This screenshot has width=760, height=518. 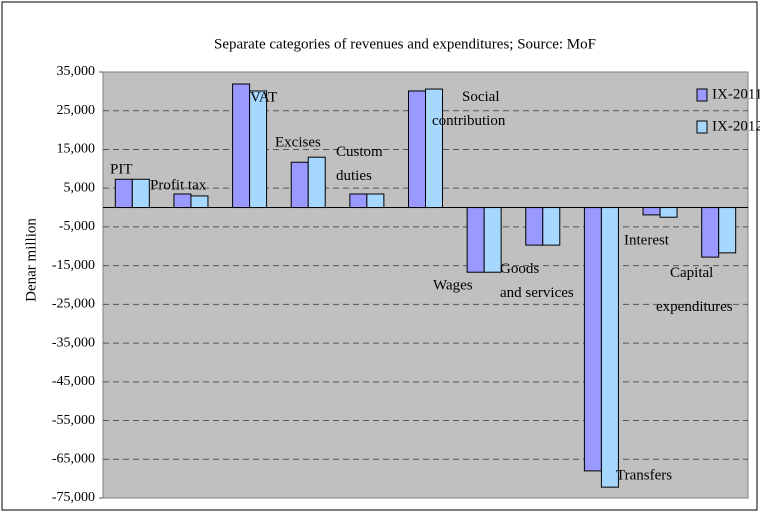 What do you see at coordinates (76, 110) in the screenshot?
I see `y-tick-label: 25,000` at bounding box center [76, 110].